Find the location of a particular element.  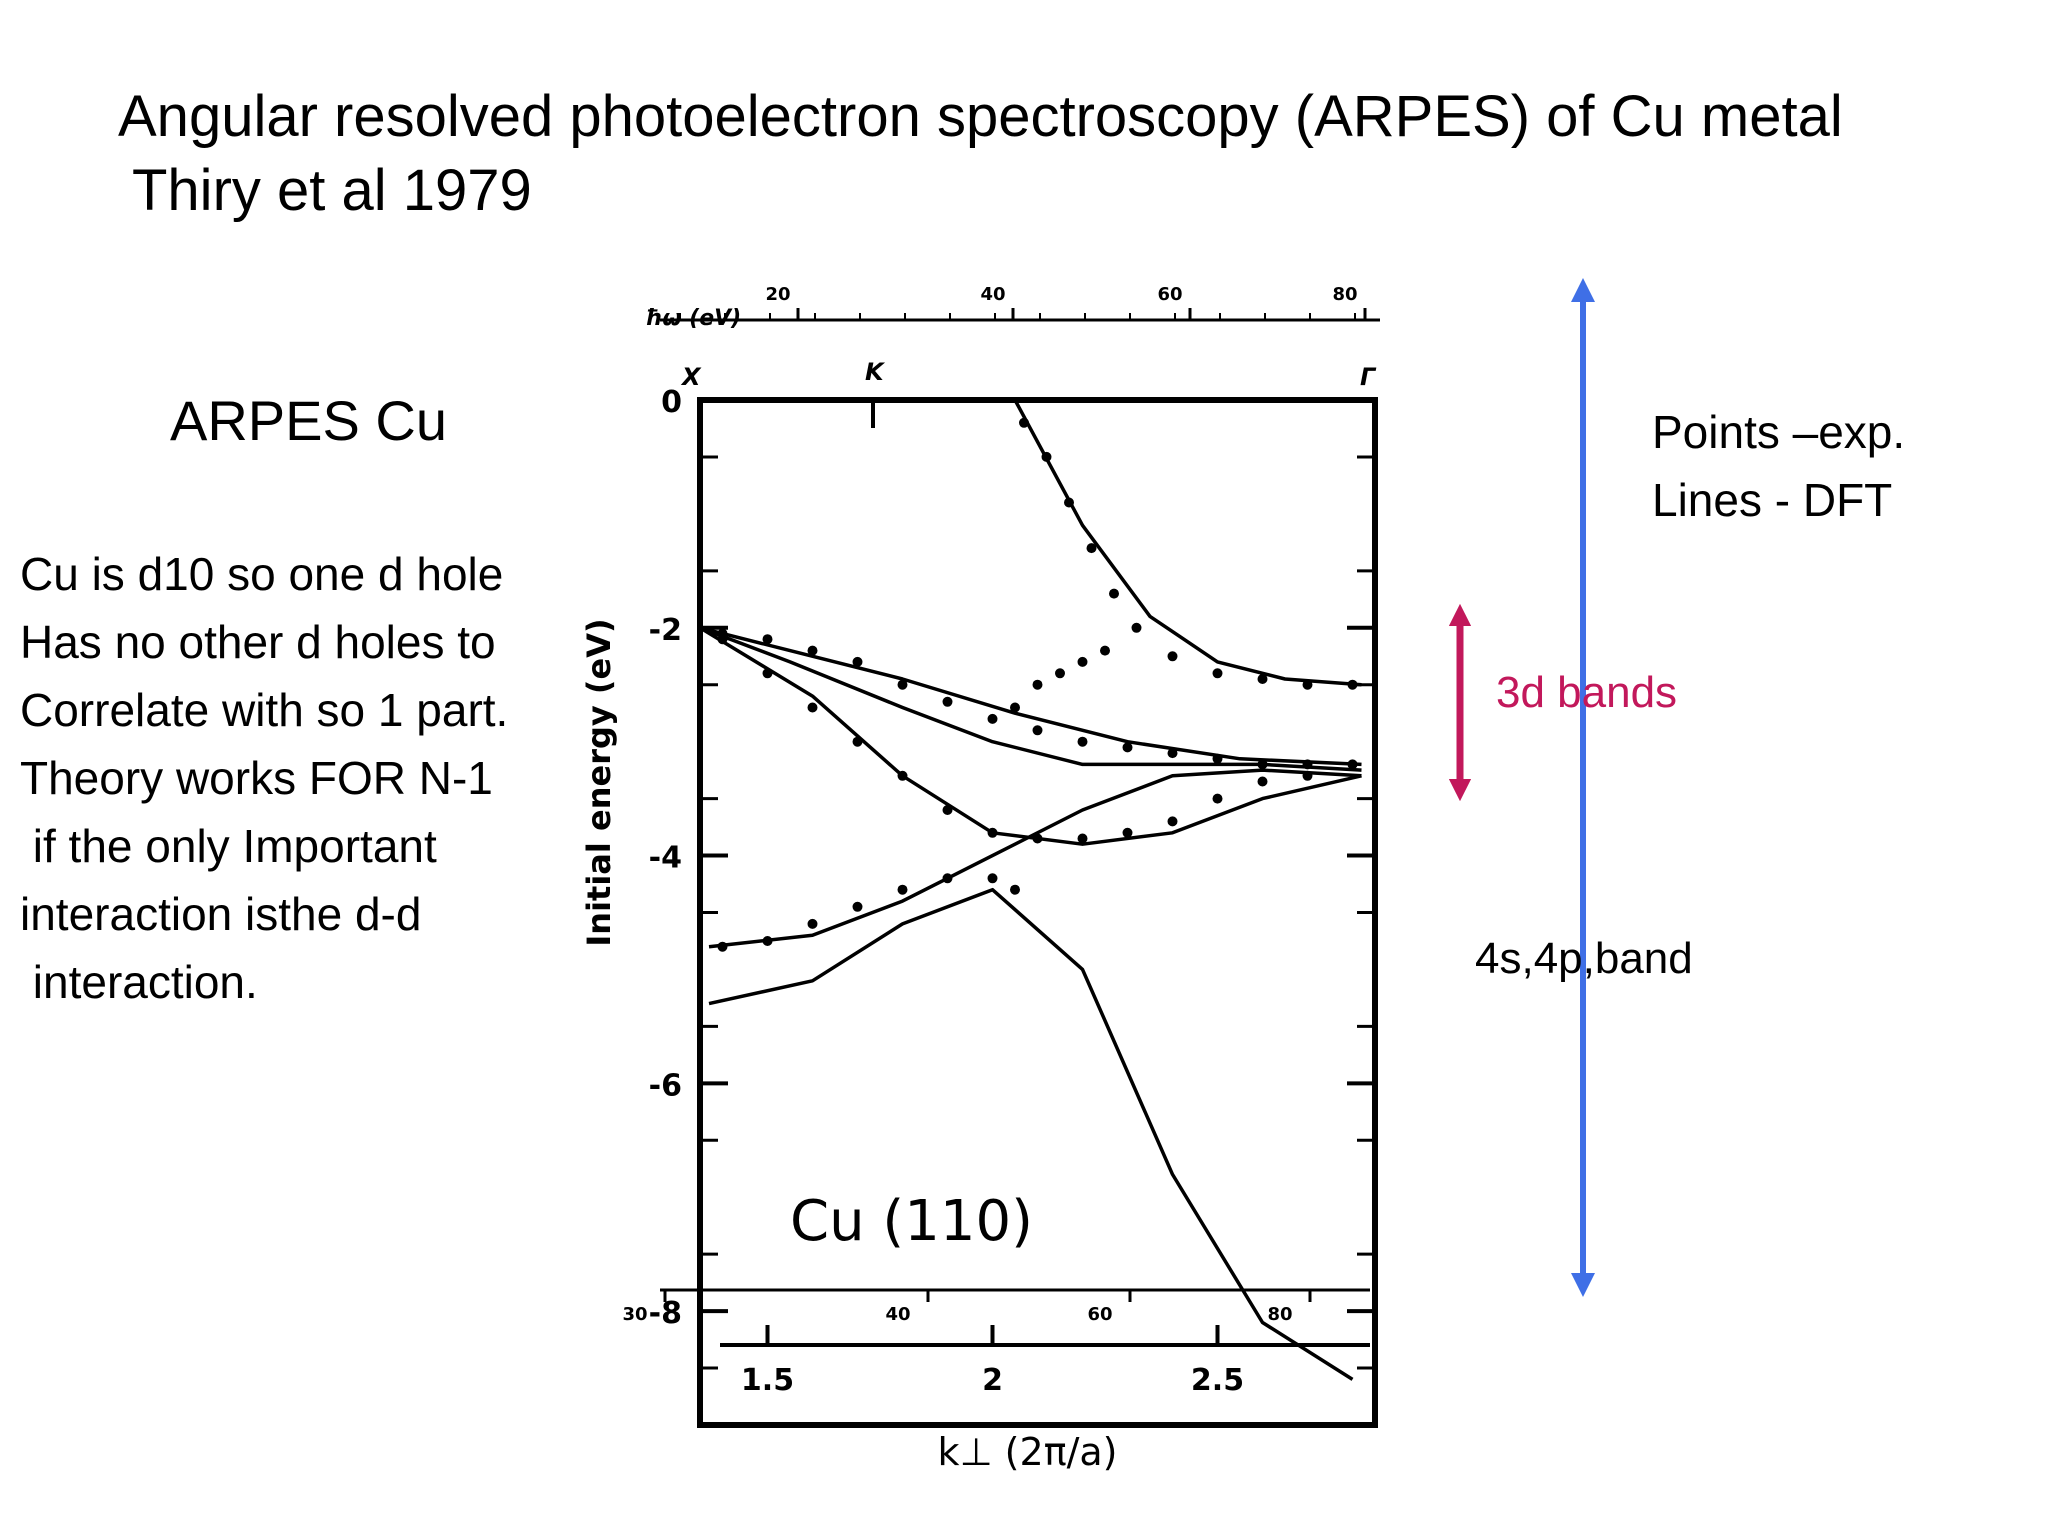

top-tick-label: 40 is located at coordinates (992, 294).